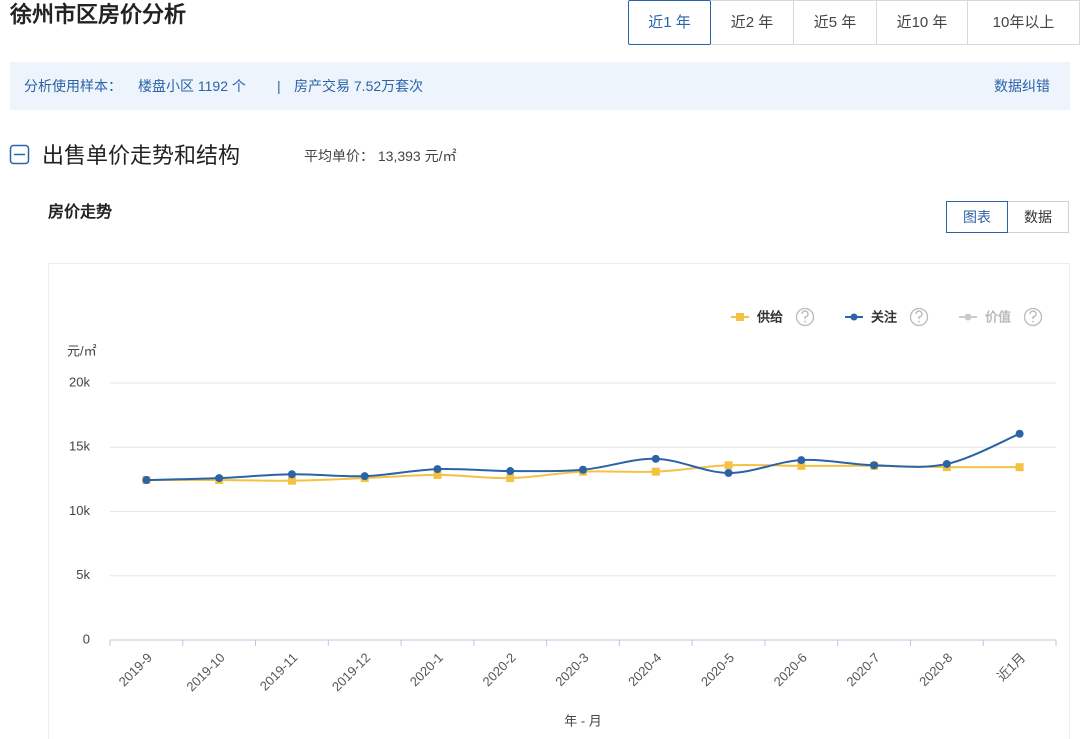 This screenshot has height=739, width=1080. I want to click on range-tabs: 近1 年 近2 年 近5 年 近10 年 10年以上, so click(854, 22).